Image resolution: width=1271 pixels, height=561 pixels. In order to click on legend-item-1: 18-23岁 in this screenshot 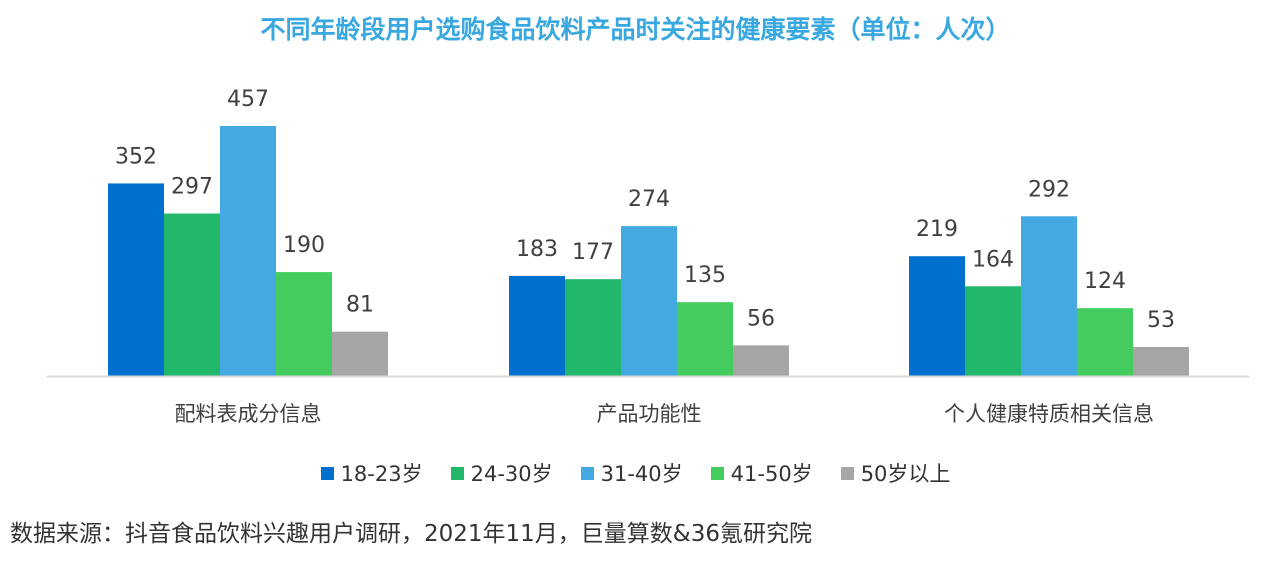, I will do `click(371, 473)`.